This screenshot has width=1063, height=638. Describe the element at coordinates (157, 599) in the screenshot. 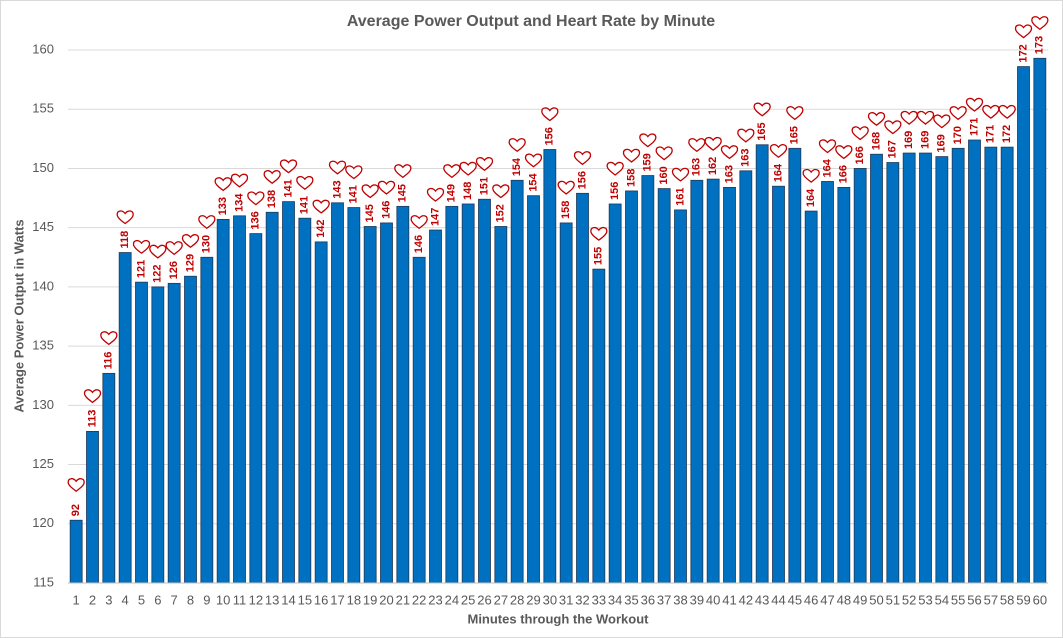

I see `x-tick-label: 6` at that location.